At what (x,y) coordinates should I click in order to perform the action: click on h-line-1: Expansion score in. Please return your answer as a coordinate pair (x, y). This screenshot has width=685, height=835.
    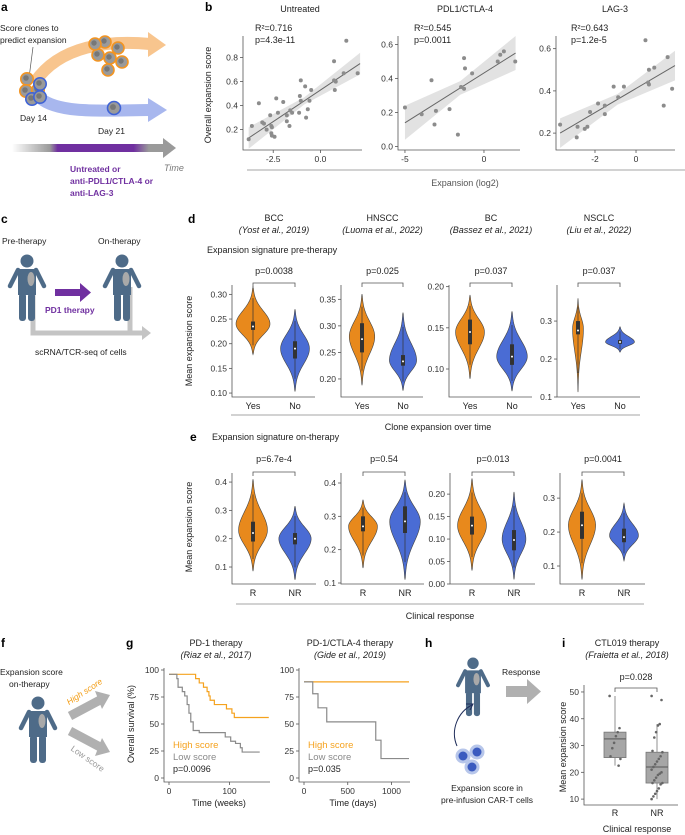
    Looking at the image, I should click on (487, 788).